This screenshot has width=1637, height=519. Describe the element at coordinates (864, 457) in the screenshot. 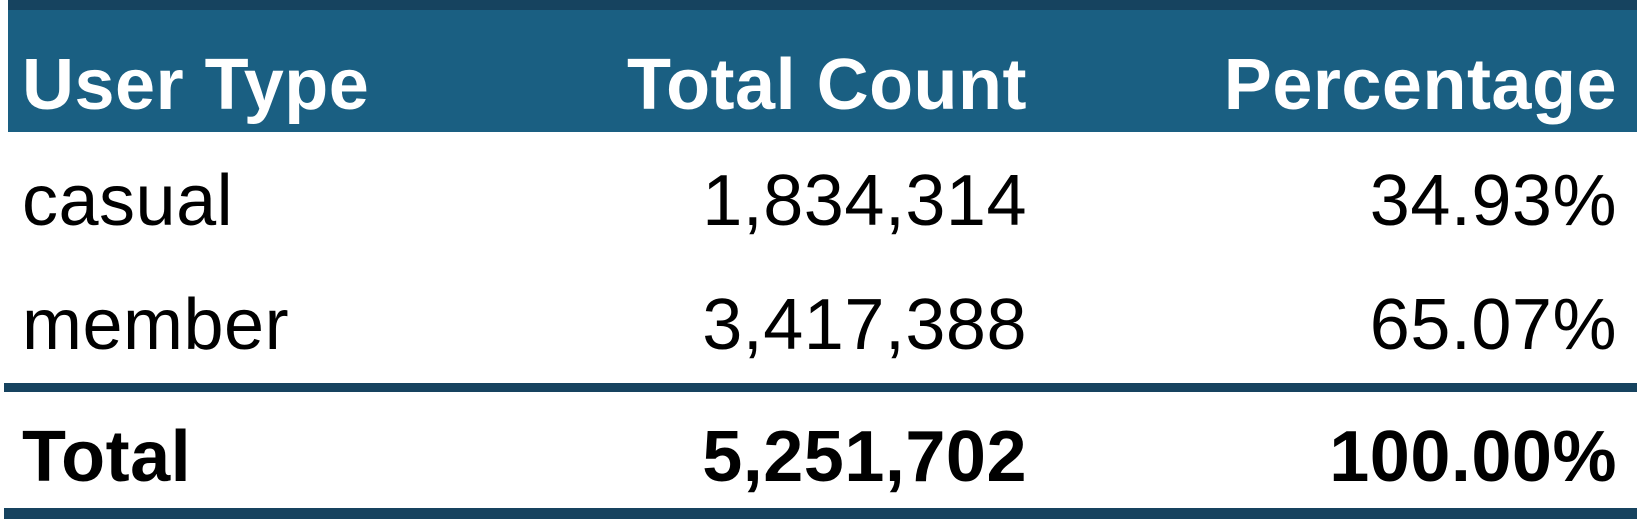

I see `total-count-value: 5,251,702` at that location.